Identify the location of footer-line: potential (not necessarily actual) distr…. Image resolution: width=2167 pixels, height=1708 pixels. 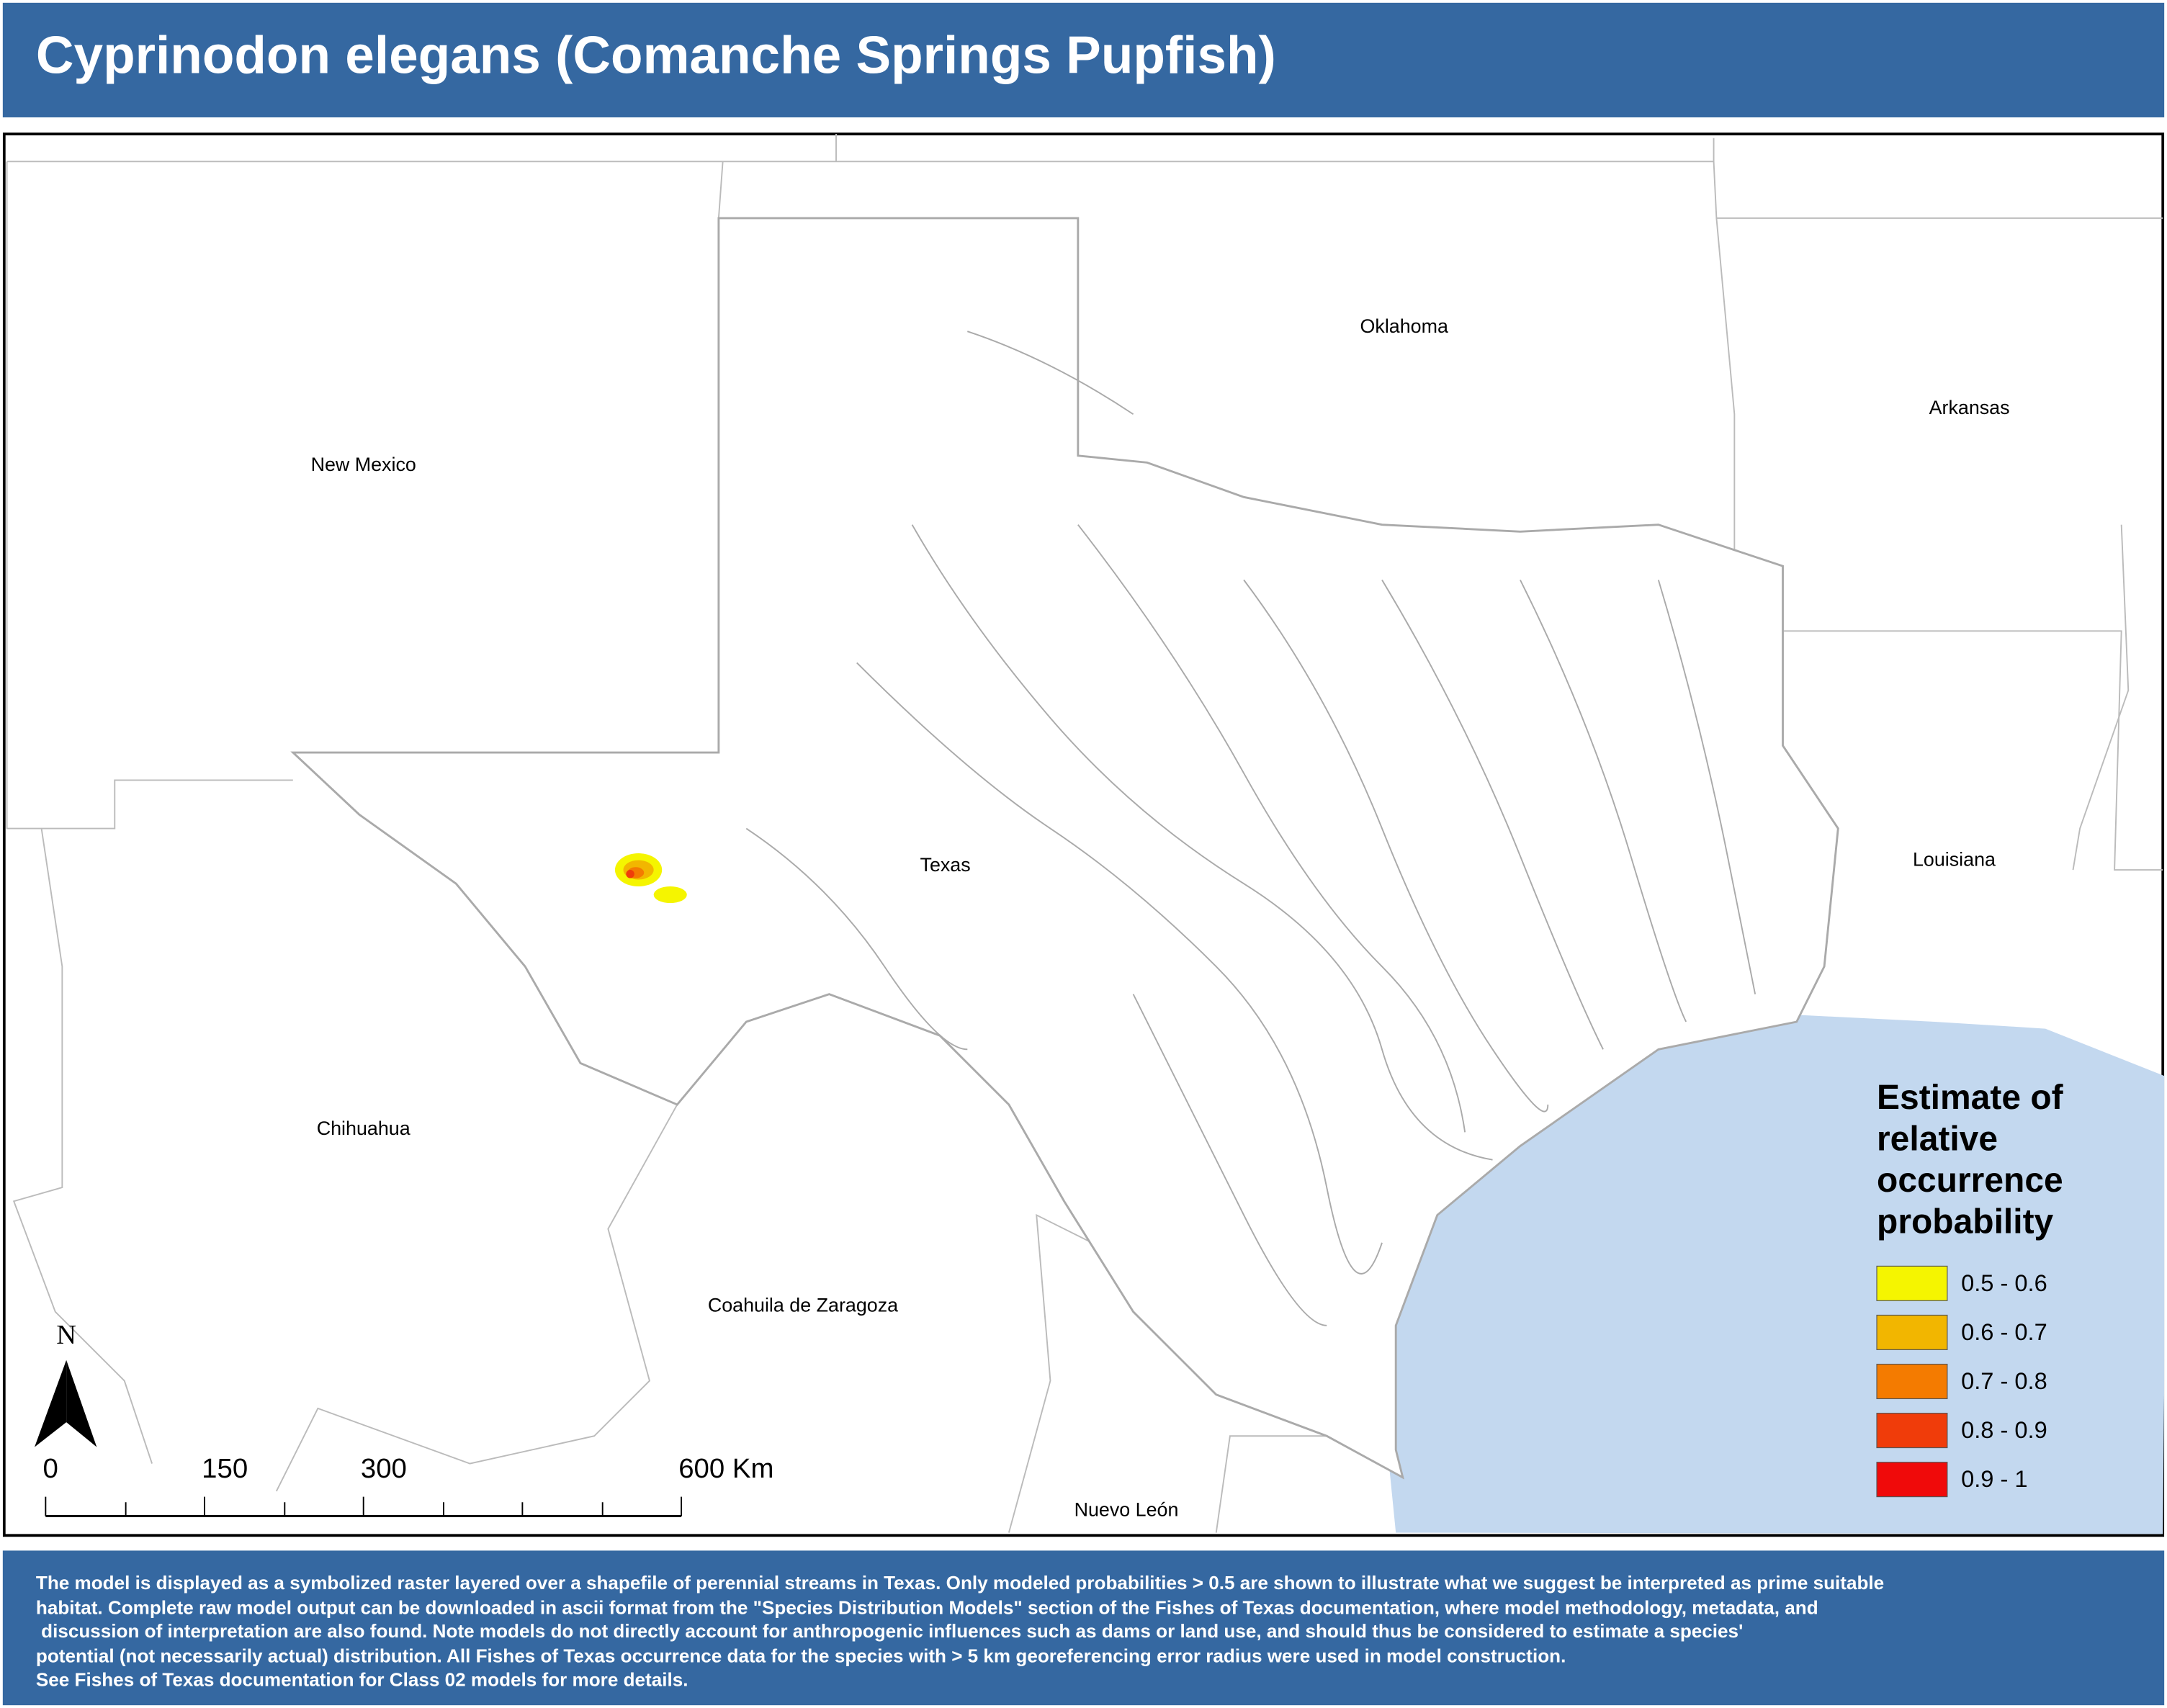
(800, 1656).